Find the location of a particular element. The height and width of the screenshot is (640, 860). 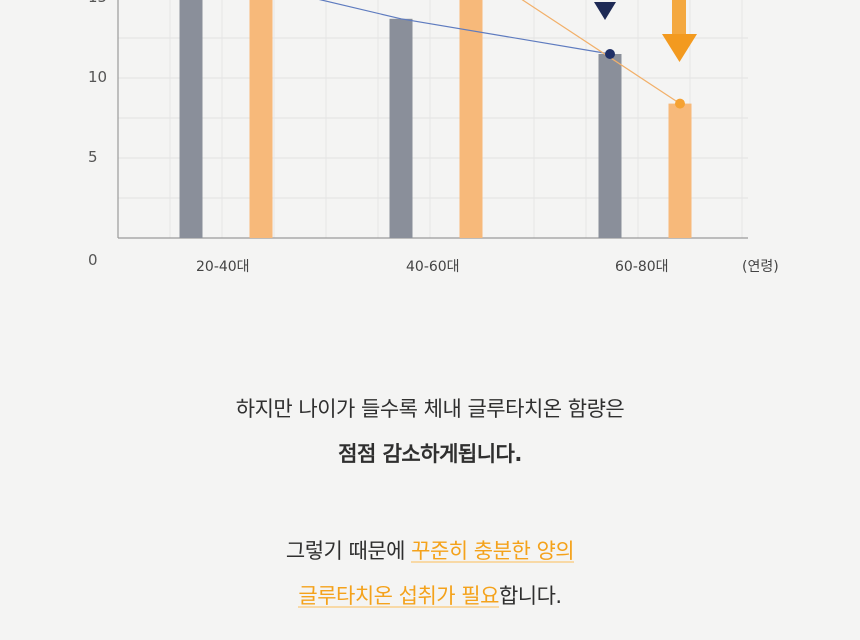

x-tick-label: 60-80대 is located at coordinates (642, 267).